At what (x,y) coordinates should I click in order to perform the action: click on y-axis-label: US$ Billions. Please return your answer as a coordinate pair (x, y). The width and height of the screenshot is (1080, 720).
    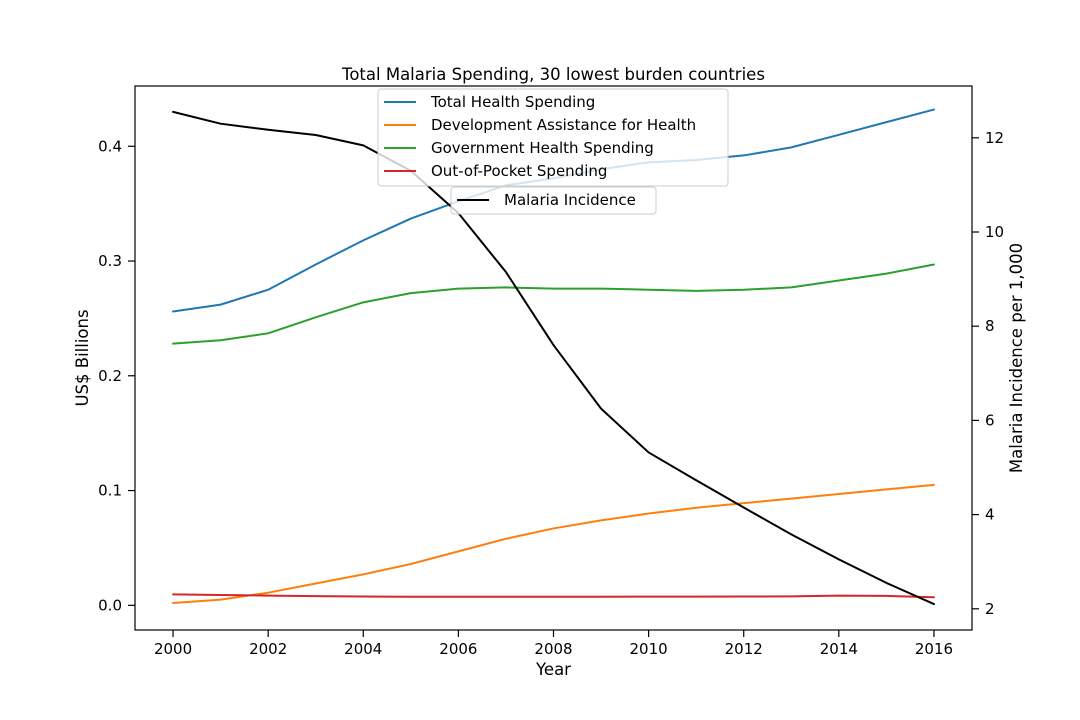
    Looking at the image, I should click on (82, 357).